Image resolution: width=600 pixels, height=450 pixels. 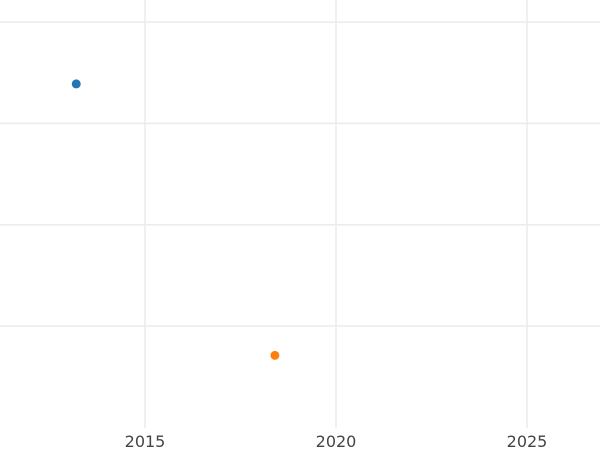 I want to click on x-tick-label: 2025, so click(x=527, y=441).